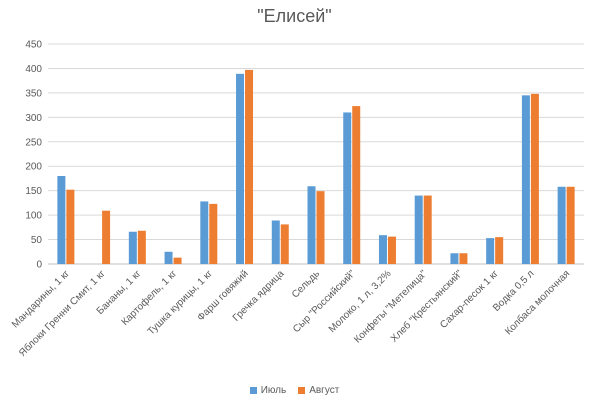 This screenshot has height=408, width=589. I want to click on y-tick-label: 250, so click(33, 142).